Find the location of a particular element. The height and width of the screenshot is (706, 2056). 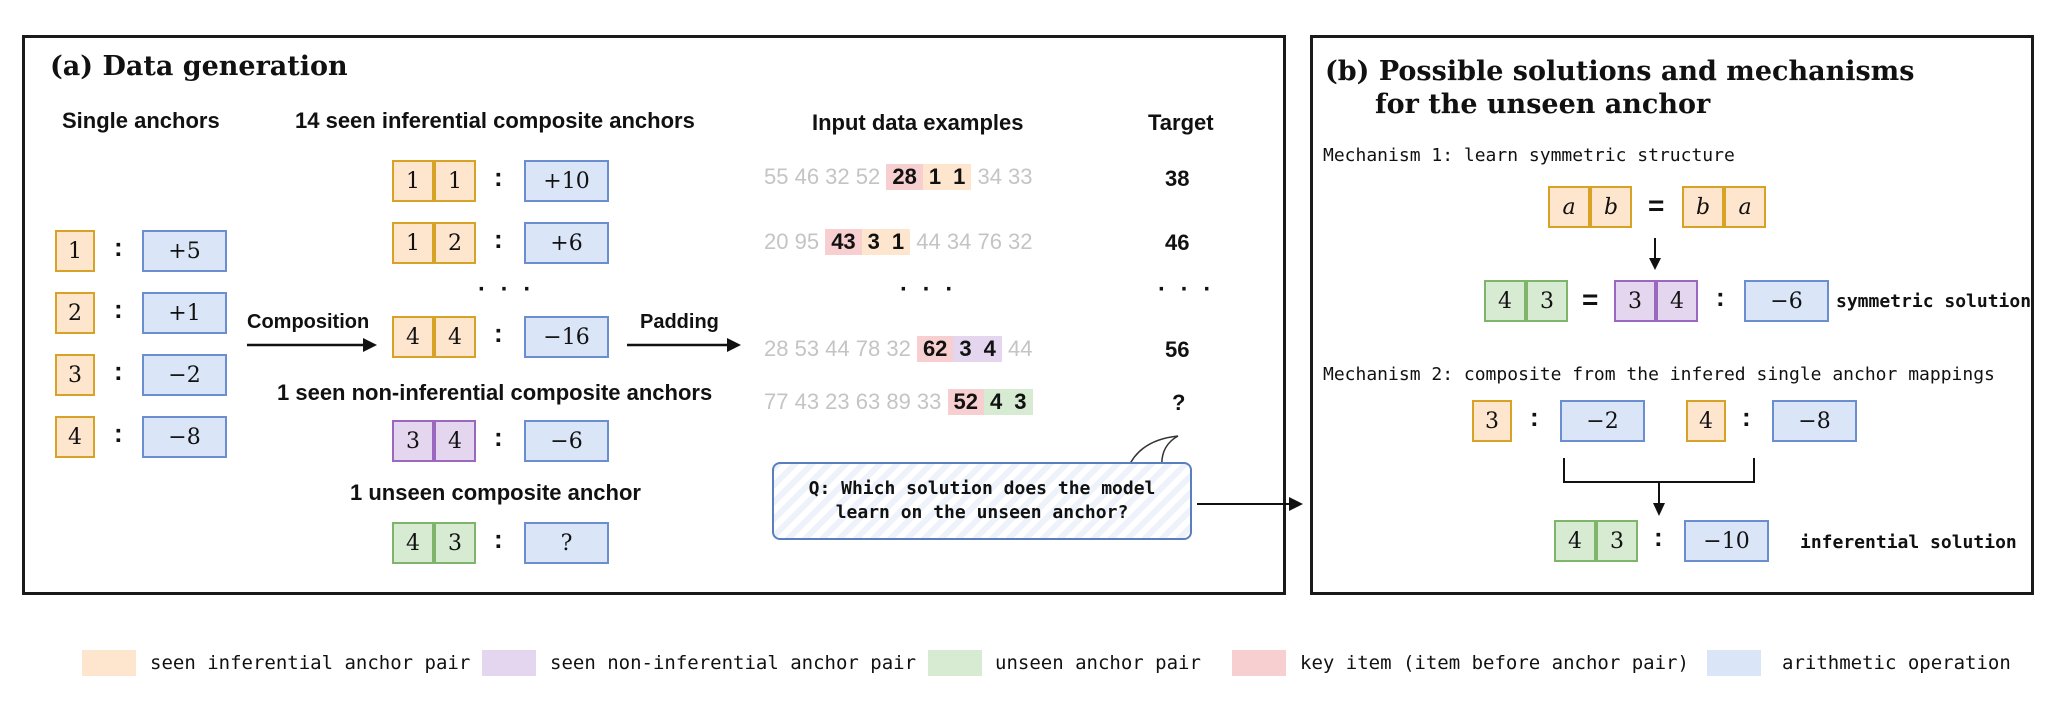

non-inferential-label: 1 seen non-inferential composite anchors is located at coordinates (495, 392).